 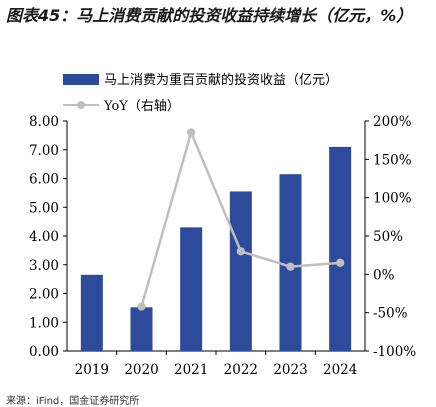 I want to click on legend-swatch-bar, so click(x=81, y=79).